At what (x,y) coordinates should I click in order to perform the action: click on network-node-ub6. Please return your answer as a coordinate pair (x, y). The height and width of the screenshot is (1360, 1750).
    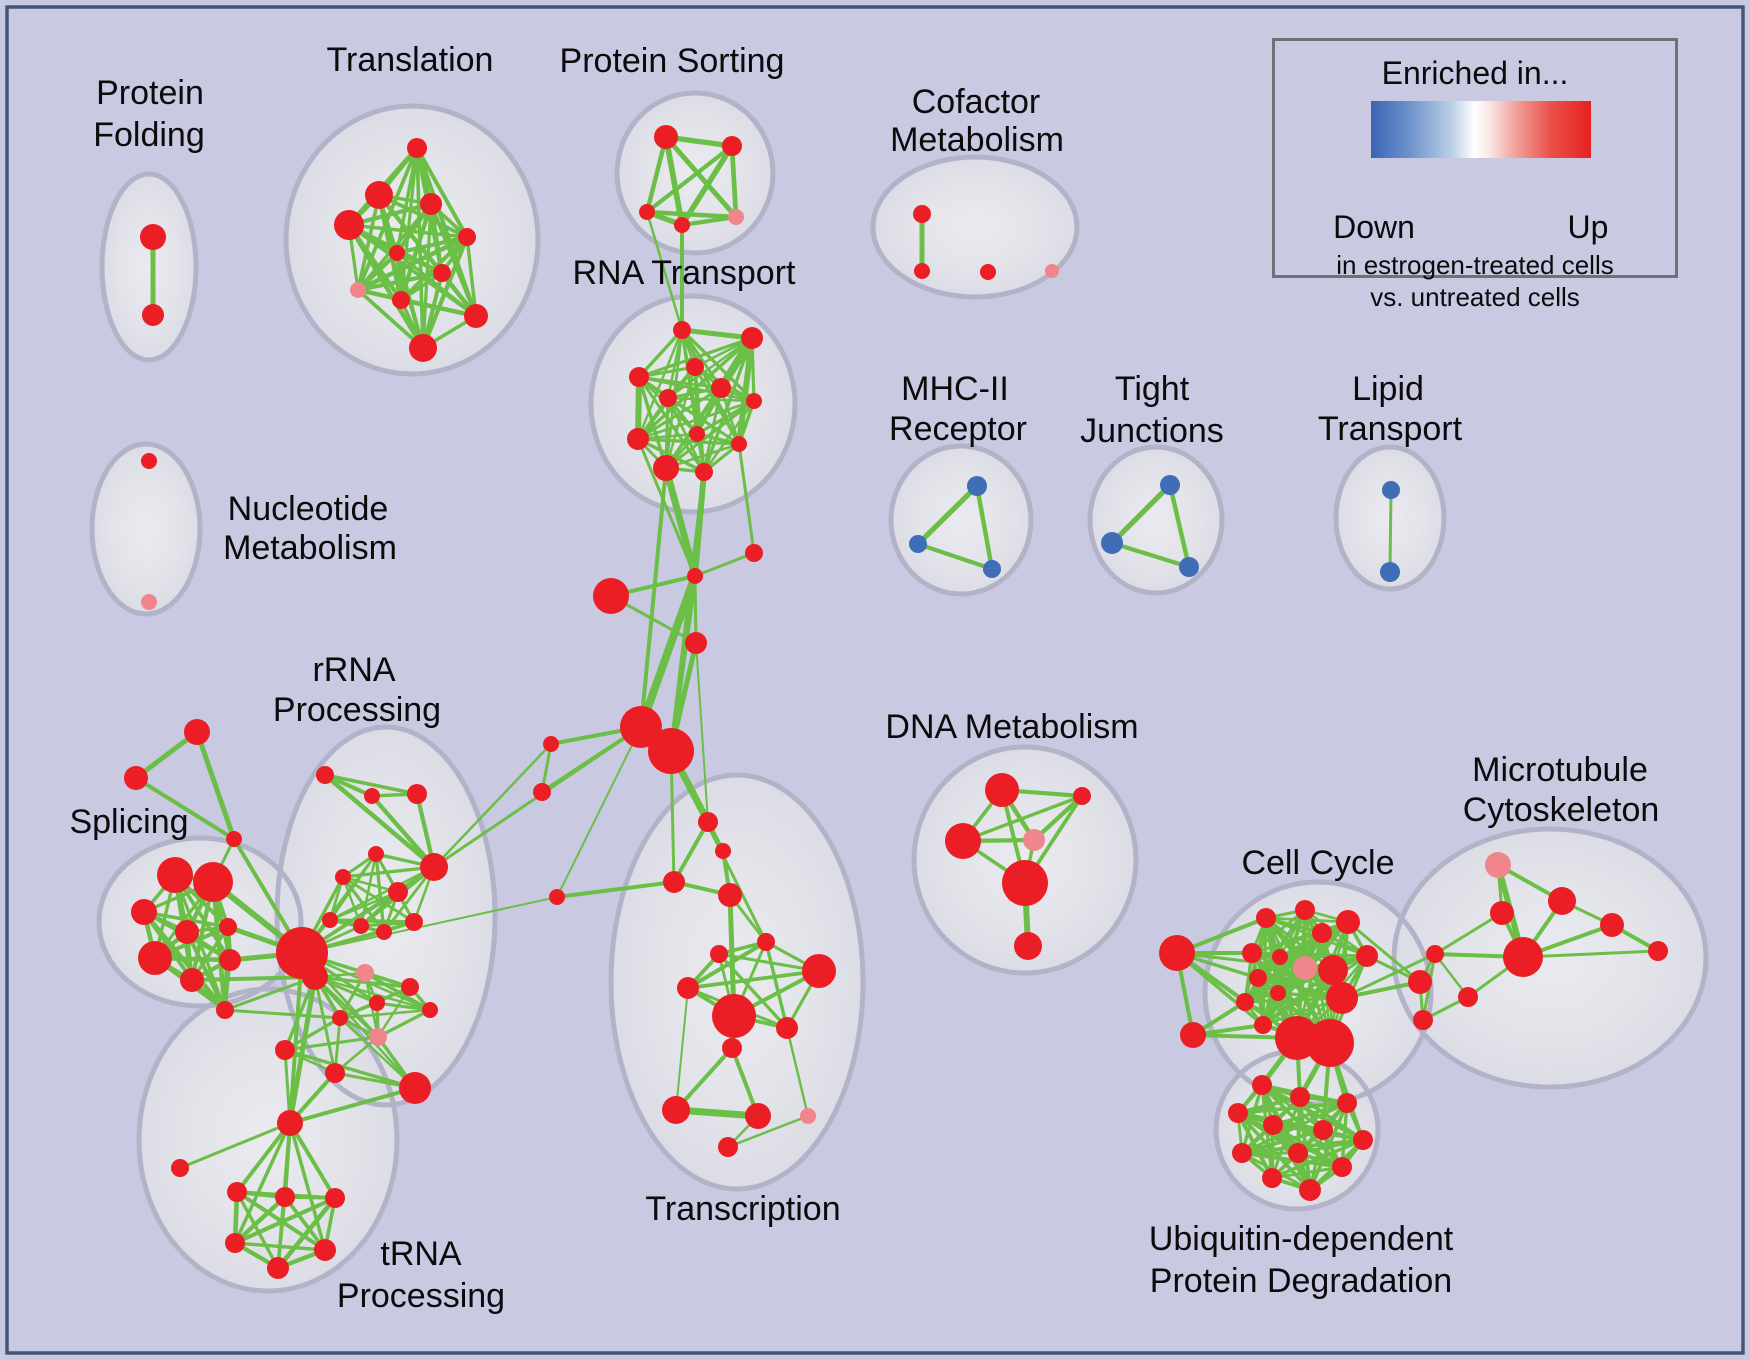
    Looking at the image, I should click on (1323, 1130).